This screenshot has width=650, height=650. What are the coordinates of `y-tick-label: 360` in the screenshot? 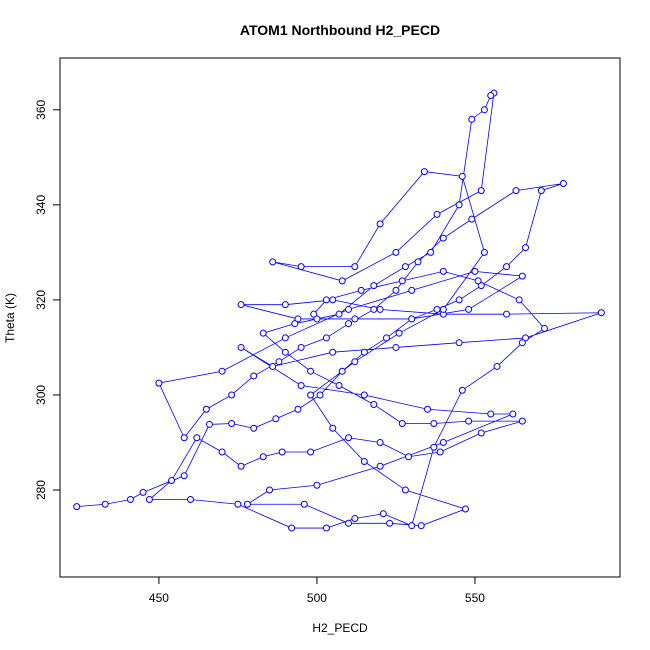 It's located at (41, 109).